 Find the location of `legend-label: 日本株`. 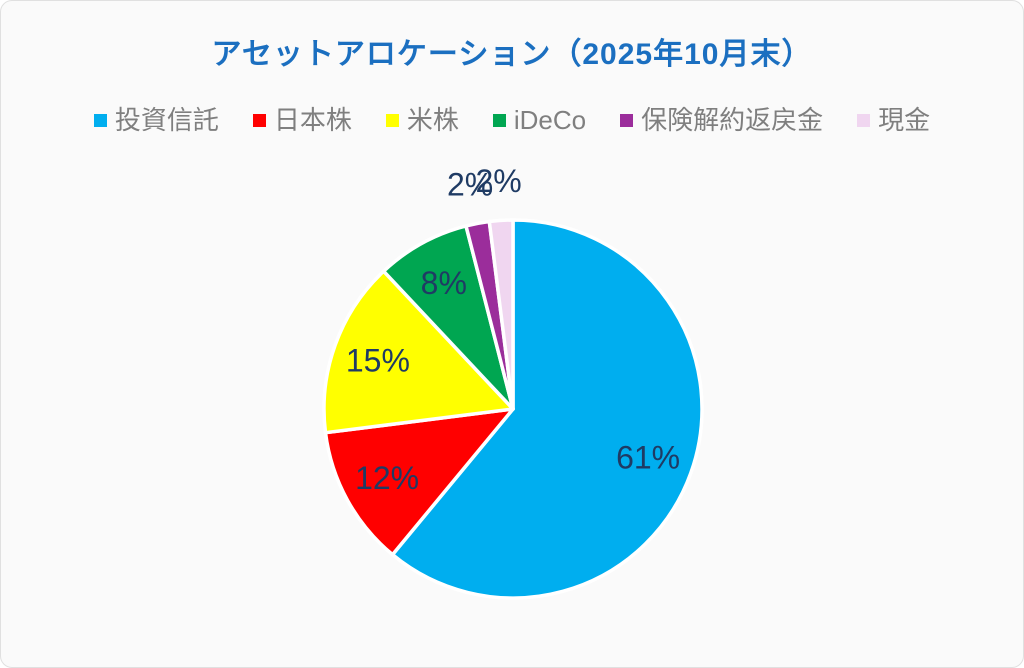

legend-label: 日本株 is located at coordinates (312, 120).